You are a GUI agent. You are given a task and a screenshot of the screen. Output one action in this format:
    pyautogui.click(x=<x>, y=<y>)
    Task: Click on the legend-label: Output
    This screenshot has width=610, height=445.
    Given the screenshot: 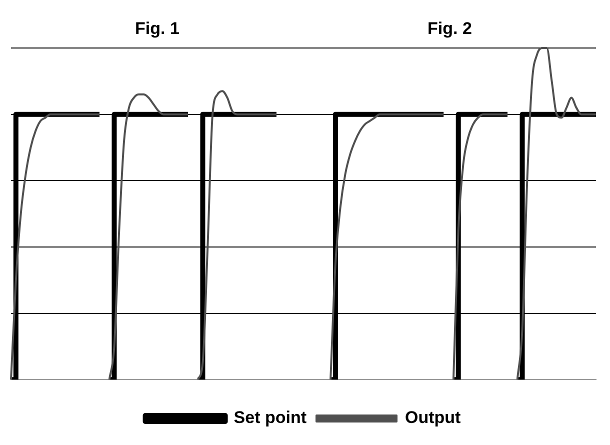 What is the action you would take?
    pyautogui.click(x=433, y=418)
    